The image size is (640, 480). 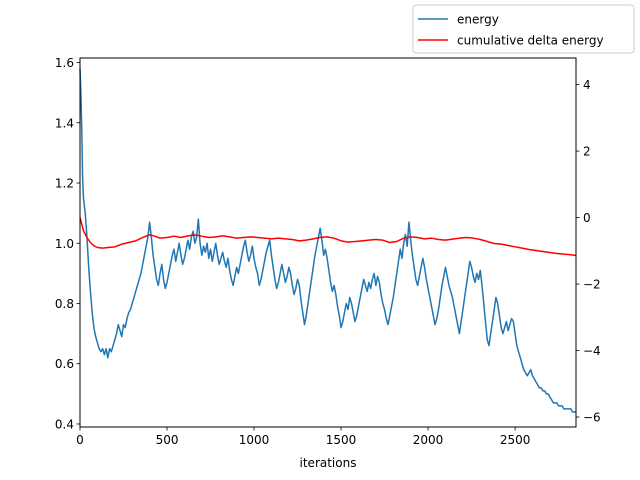 What do you see at coordinates (587, 152) in the screenshot?
I see `y-right-tick-label: 2` at bounding box center [587, 152].